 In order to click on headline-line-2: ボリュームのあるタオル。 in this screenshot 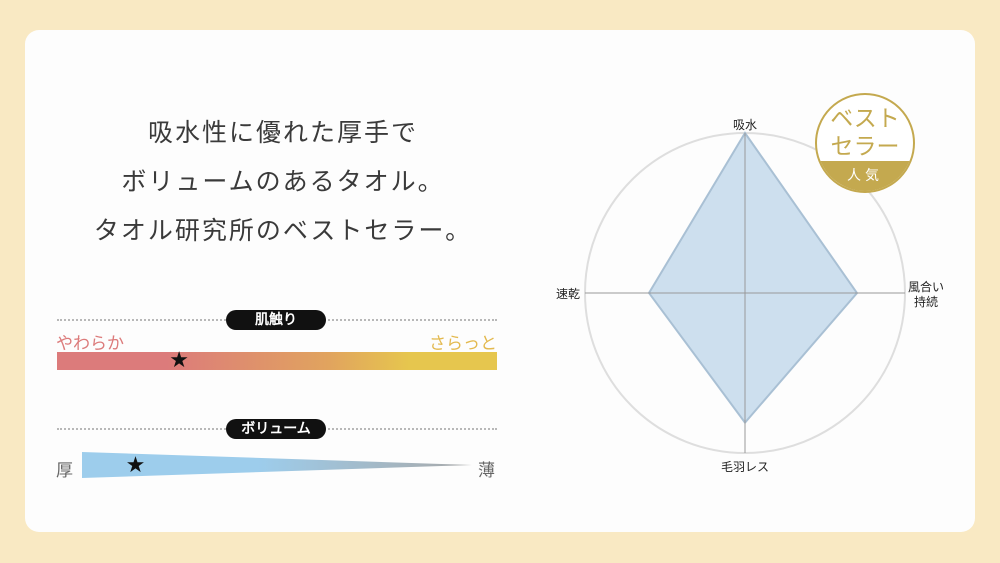, I will do `click(283, 181)`.